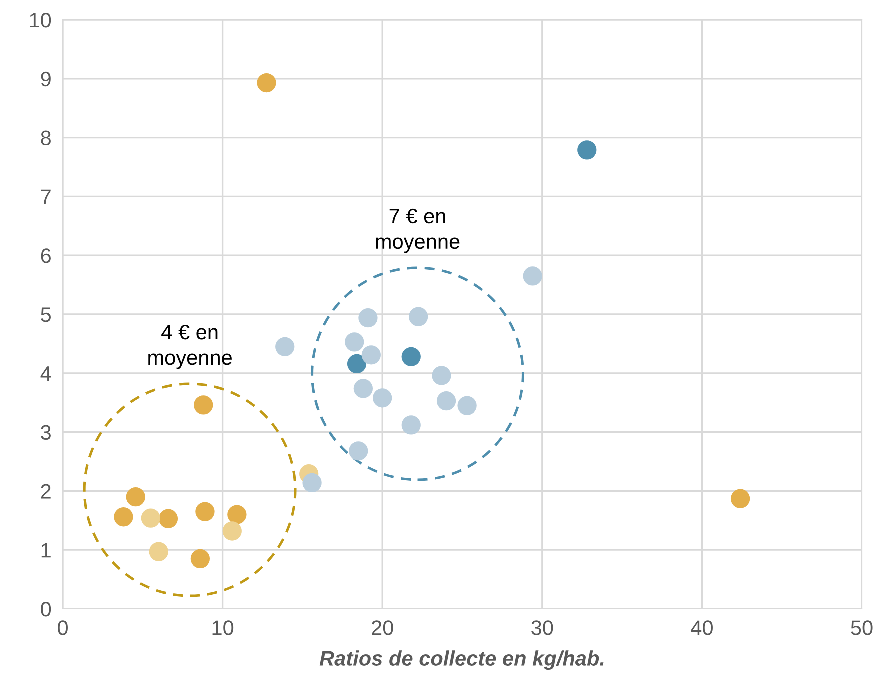  What do you see at coordinates (46, 197) in the screenshot?
I see `y-tick-label: 7` at bounding box center [46, 197].